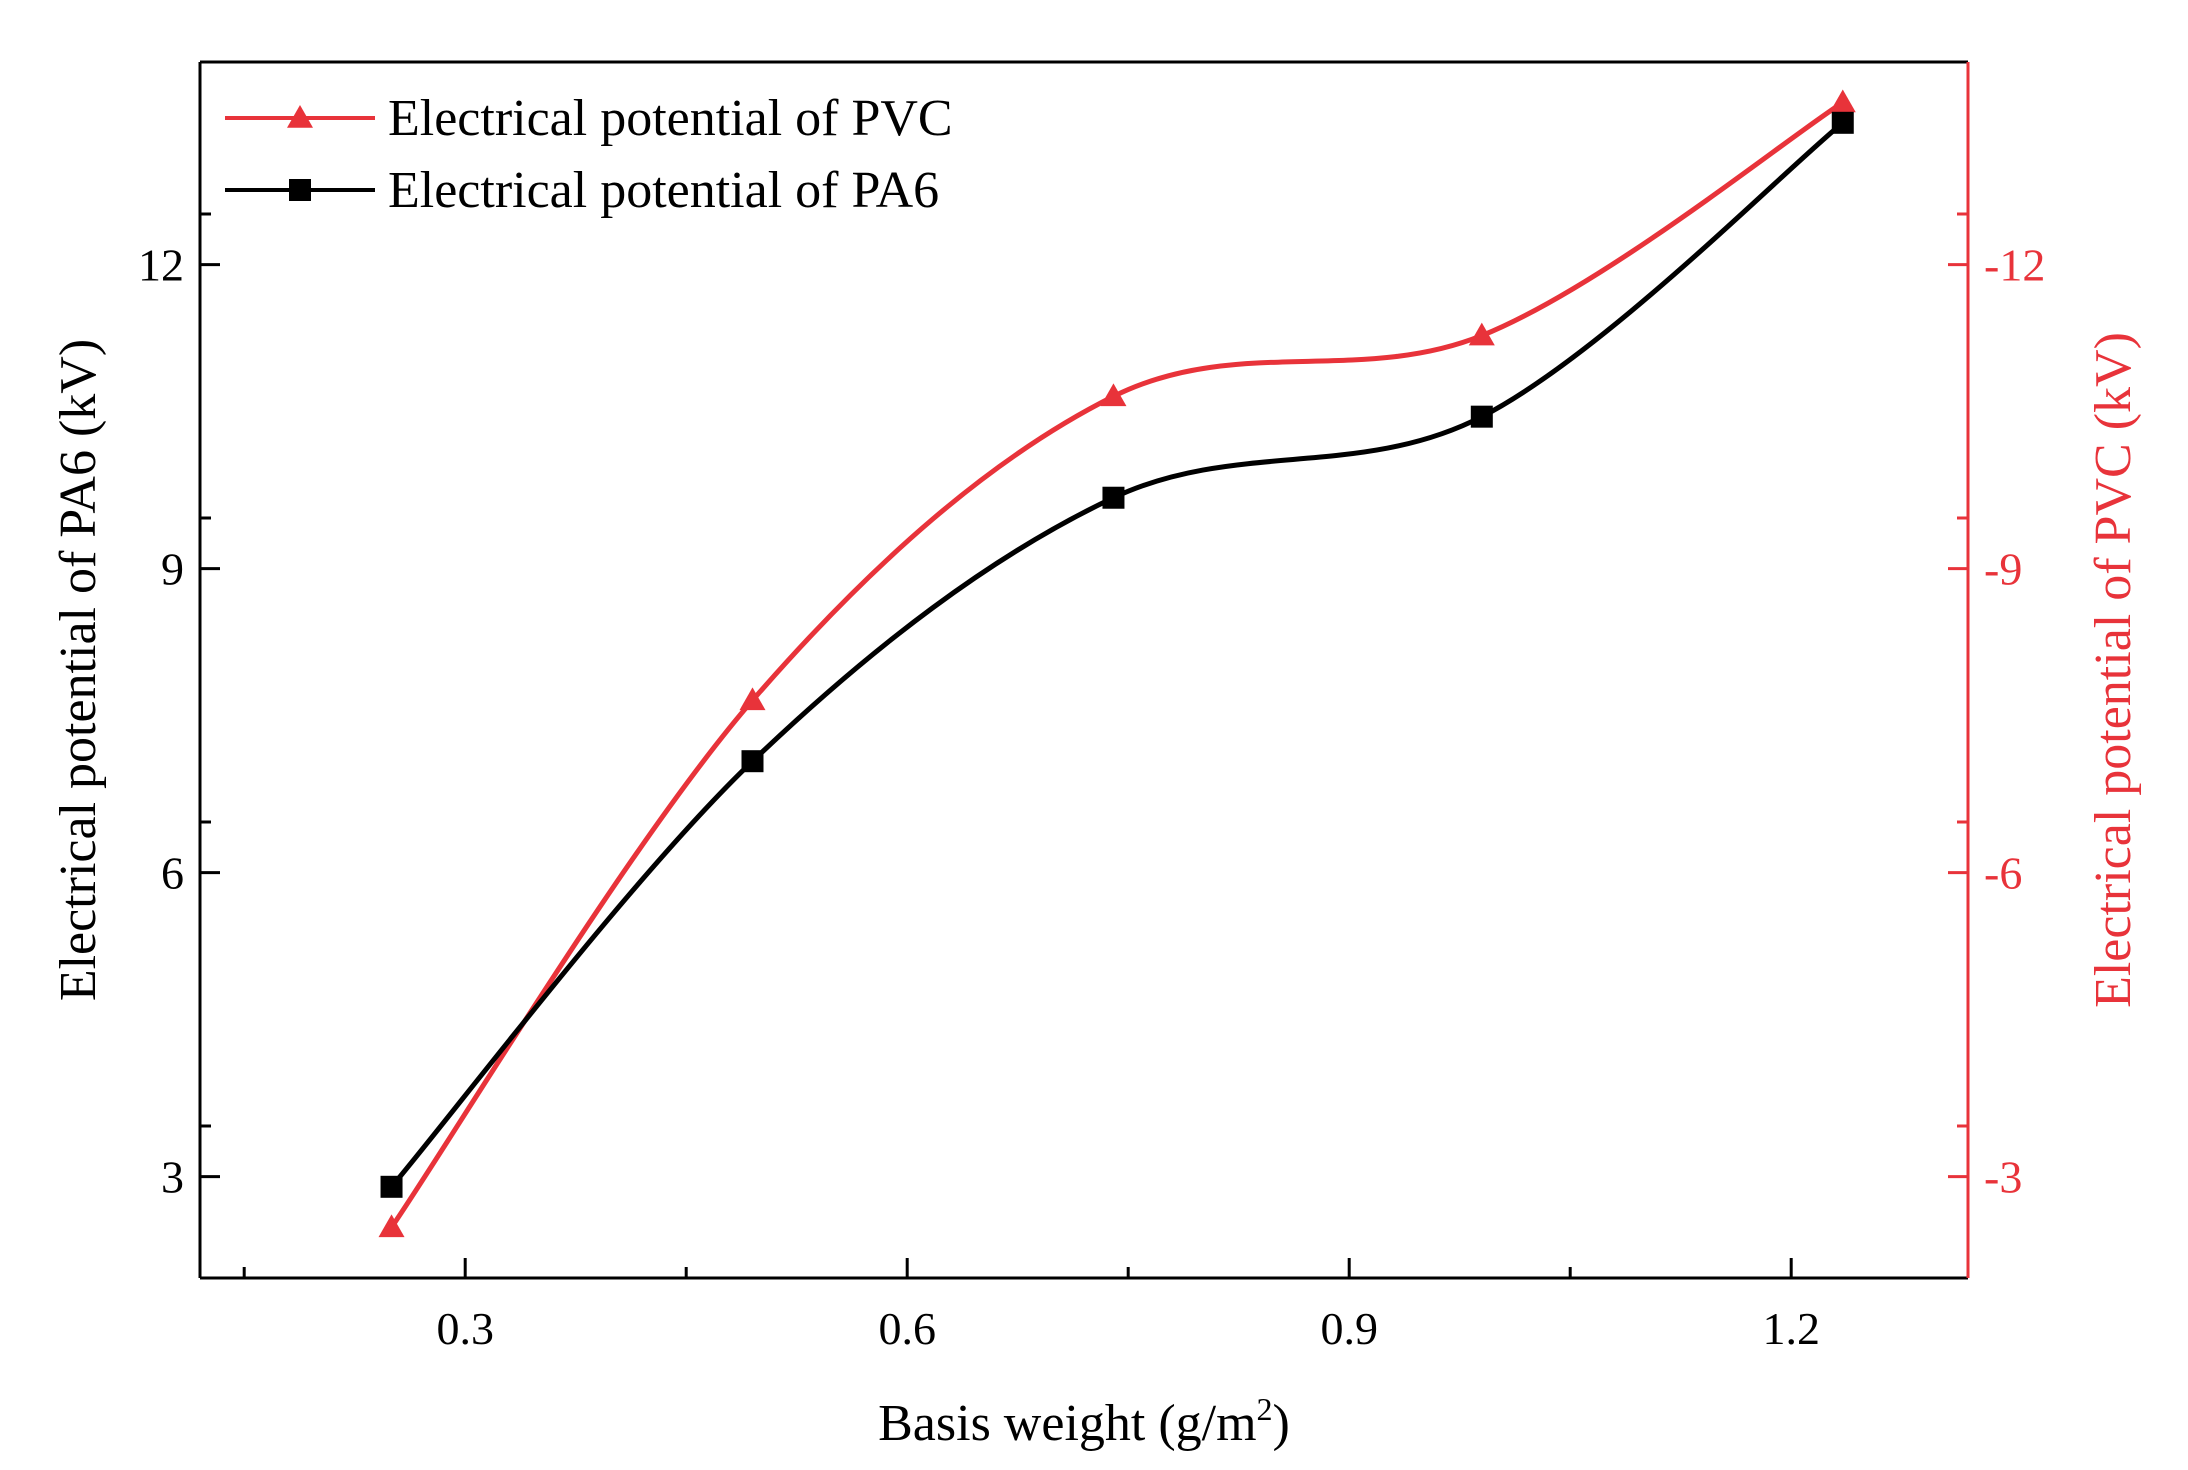 The width and height of the screenshot is (2188, 1470). What do you see at coordinates (1349, 1328) in the screenshot?
I see `x-tick-label: 0.9` at bounding box center [1349, 1328].